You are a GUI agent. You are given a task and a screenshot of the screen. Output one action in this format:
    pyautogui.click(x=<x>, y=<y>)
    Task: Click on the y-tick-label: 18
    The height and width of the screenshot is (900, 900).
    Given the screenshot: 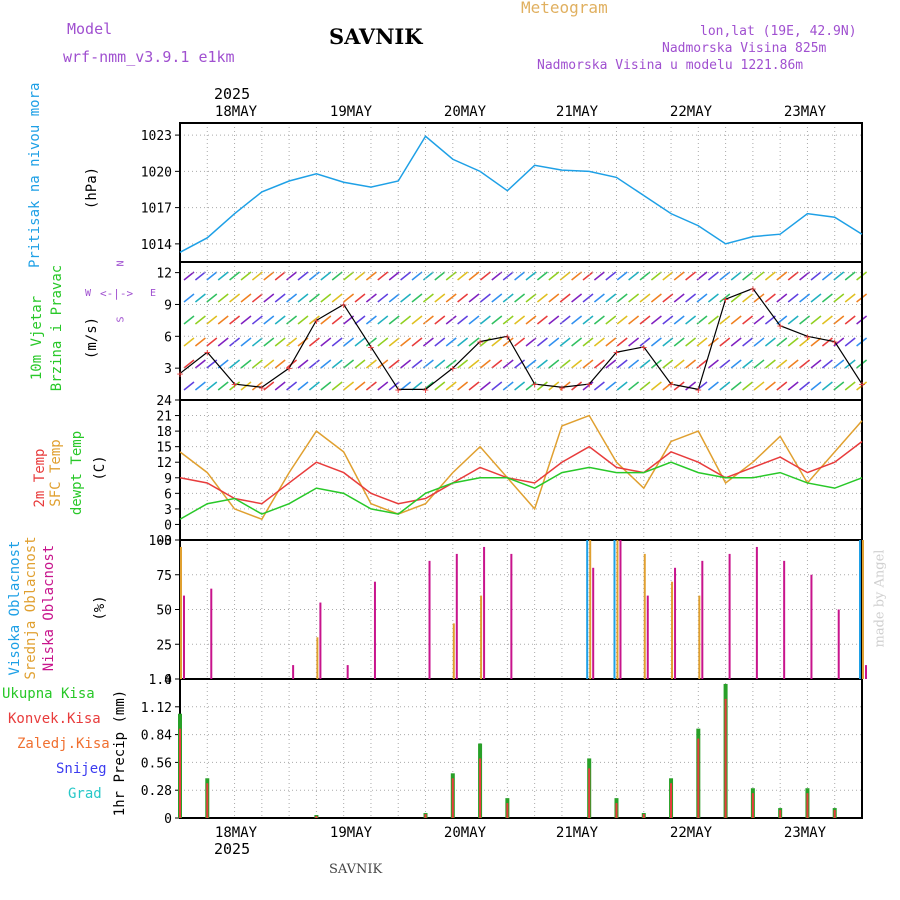 What is the action you would take?
    pyautogui.click(x=164, y=432)
    